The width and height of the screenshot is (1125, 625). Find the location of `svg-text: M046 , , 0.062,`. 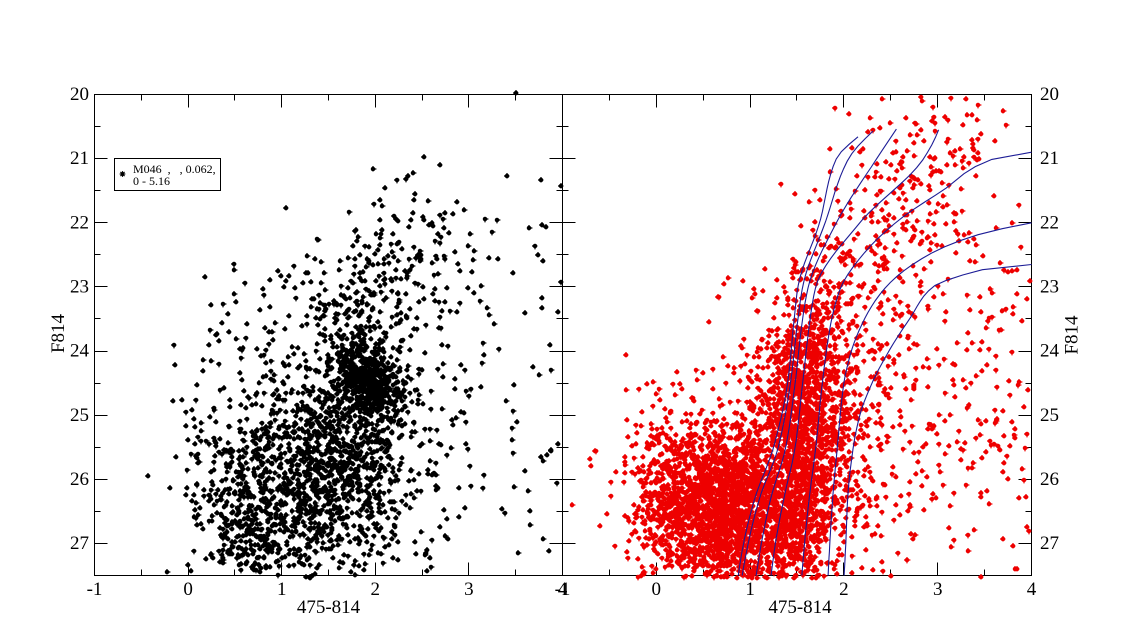

svg-text: M046 , , 0.062, is located at coordinates (174, 169).